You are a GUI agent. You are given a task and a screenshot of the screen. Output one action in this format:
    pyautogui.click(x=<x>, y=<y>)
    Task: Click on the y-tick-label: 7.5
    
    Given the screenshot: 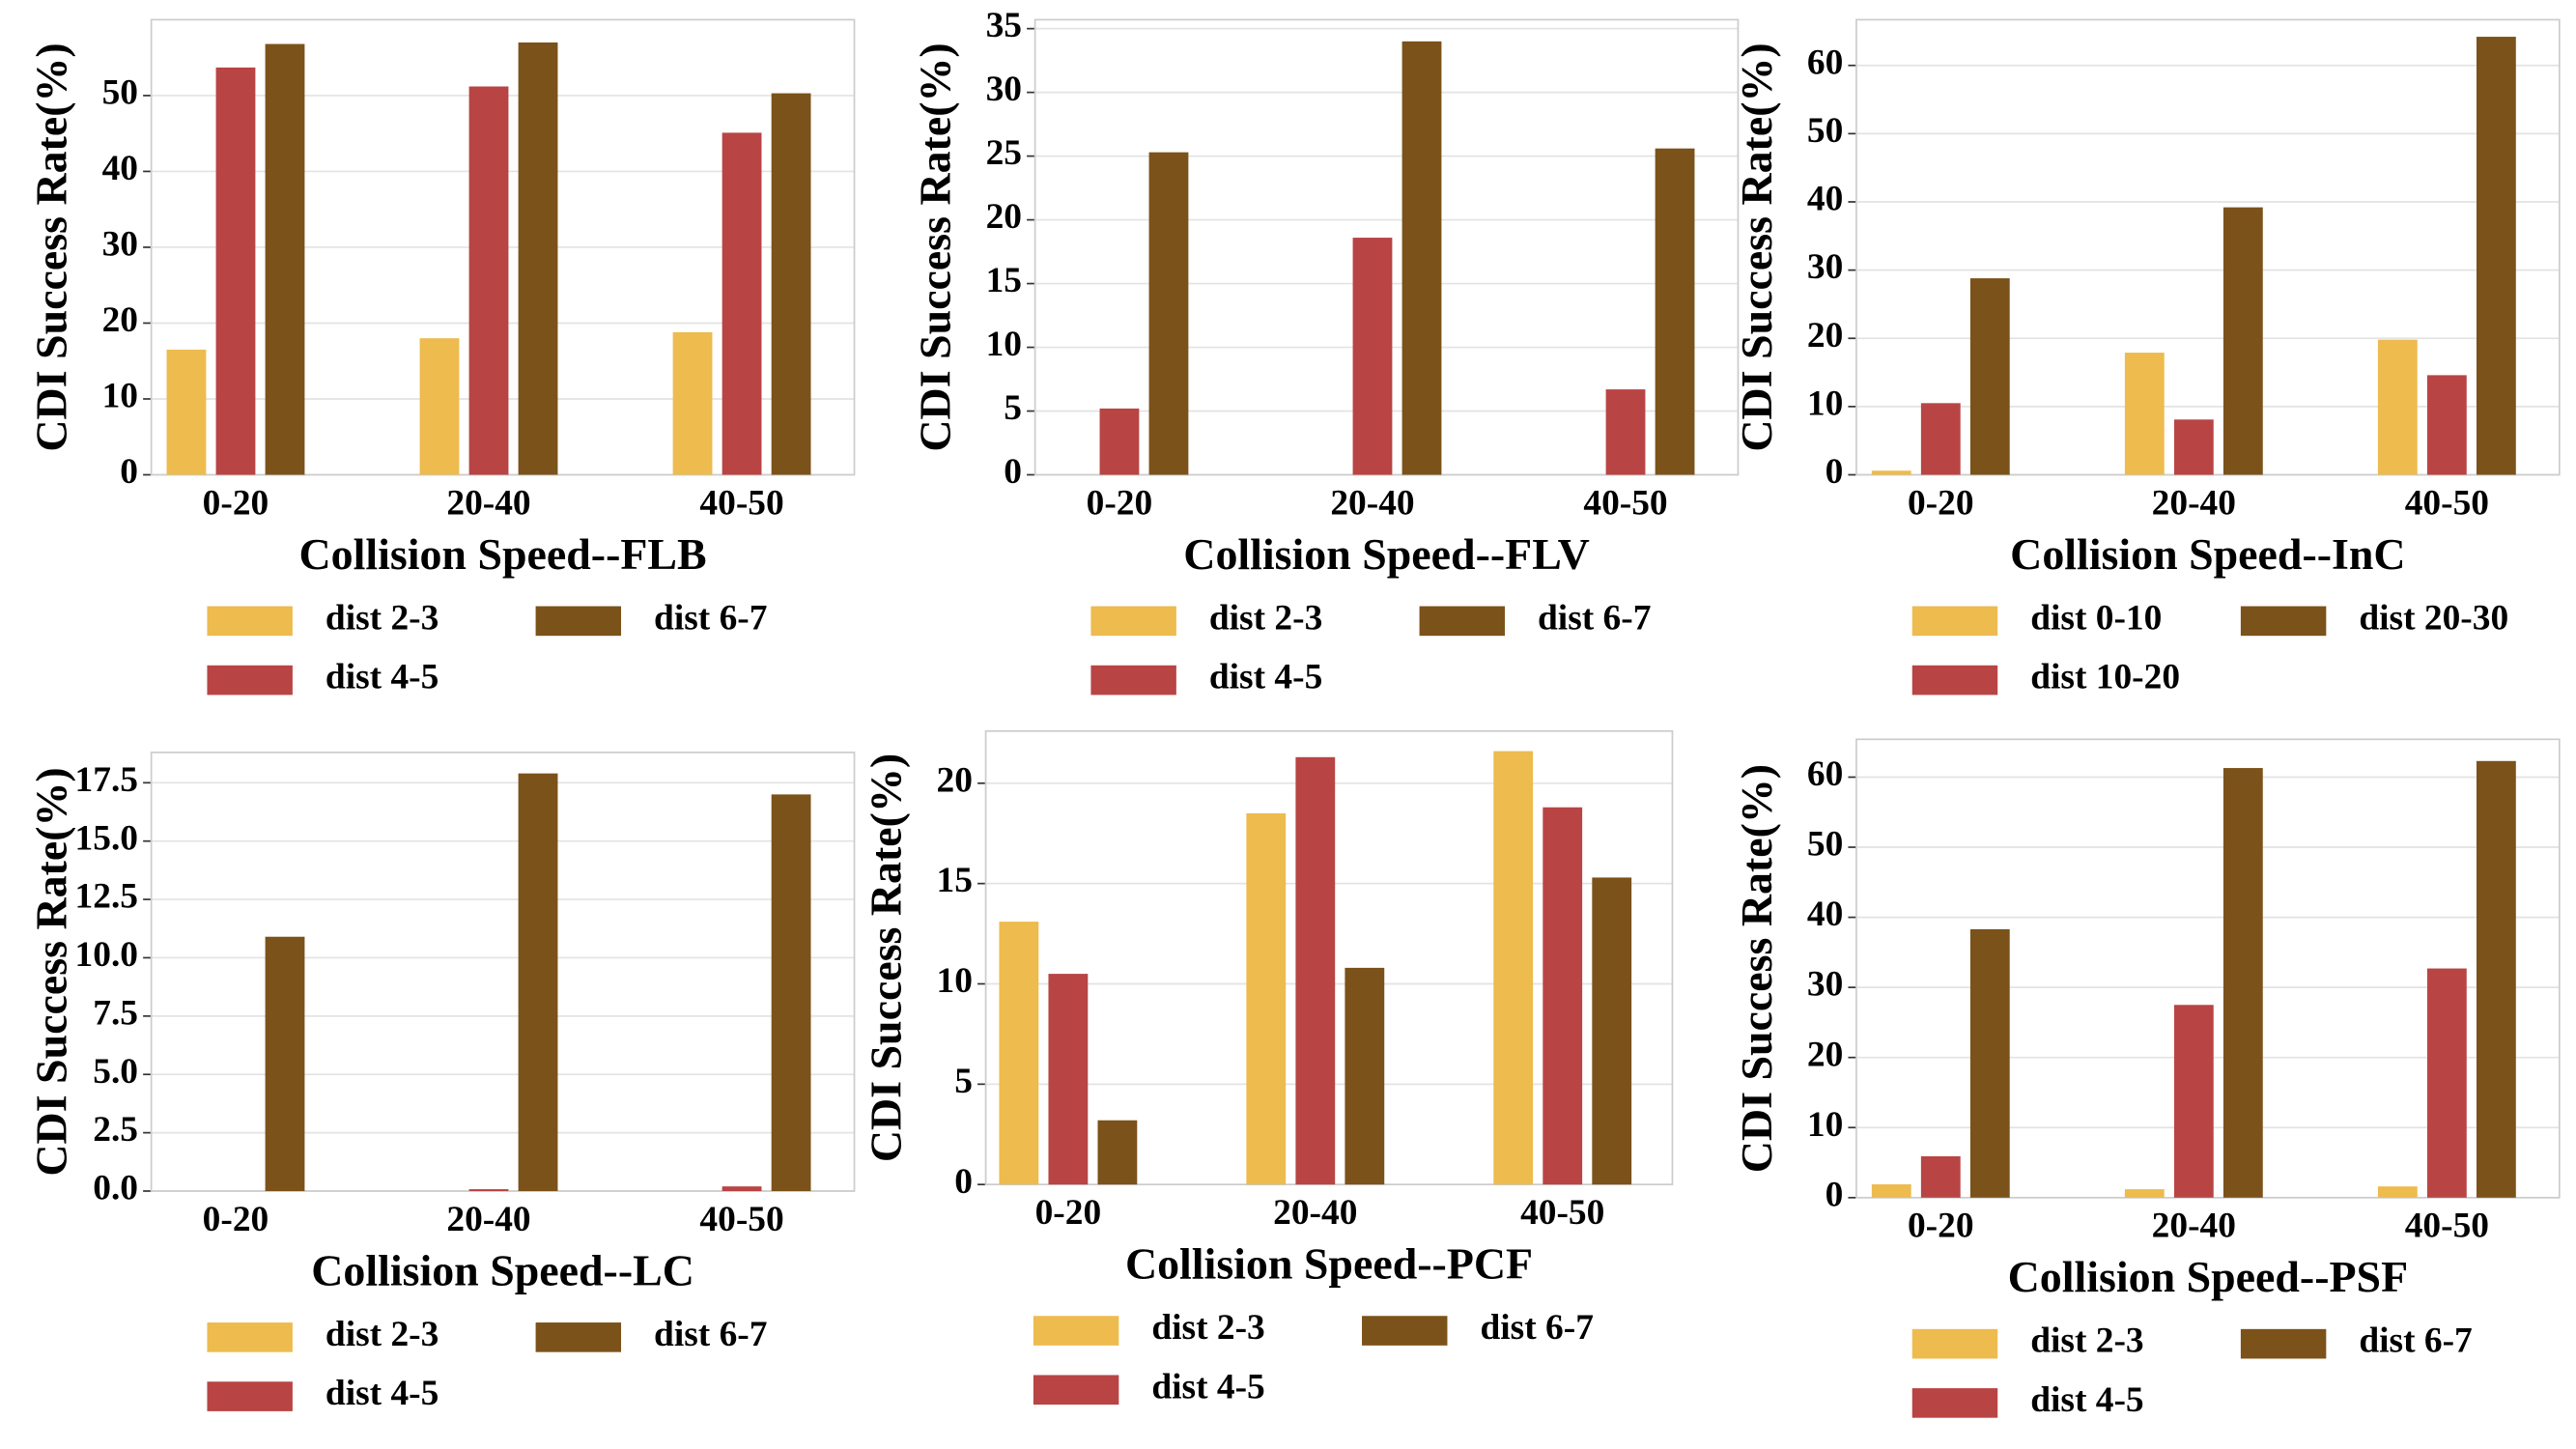 What is the action you would take?
    pyautogui.click(x=115, y=1013)
    